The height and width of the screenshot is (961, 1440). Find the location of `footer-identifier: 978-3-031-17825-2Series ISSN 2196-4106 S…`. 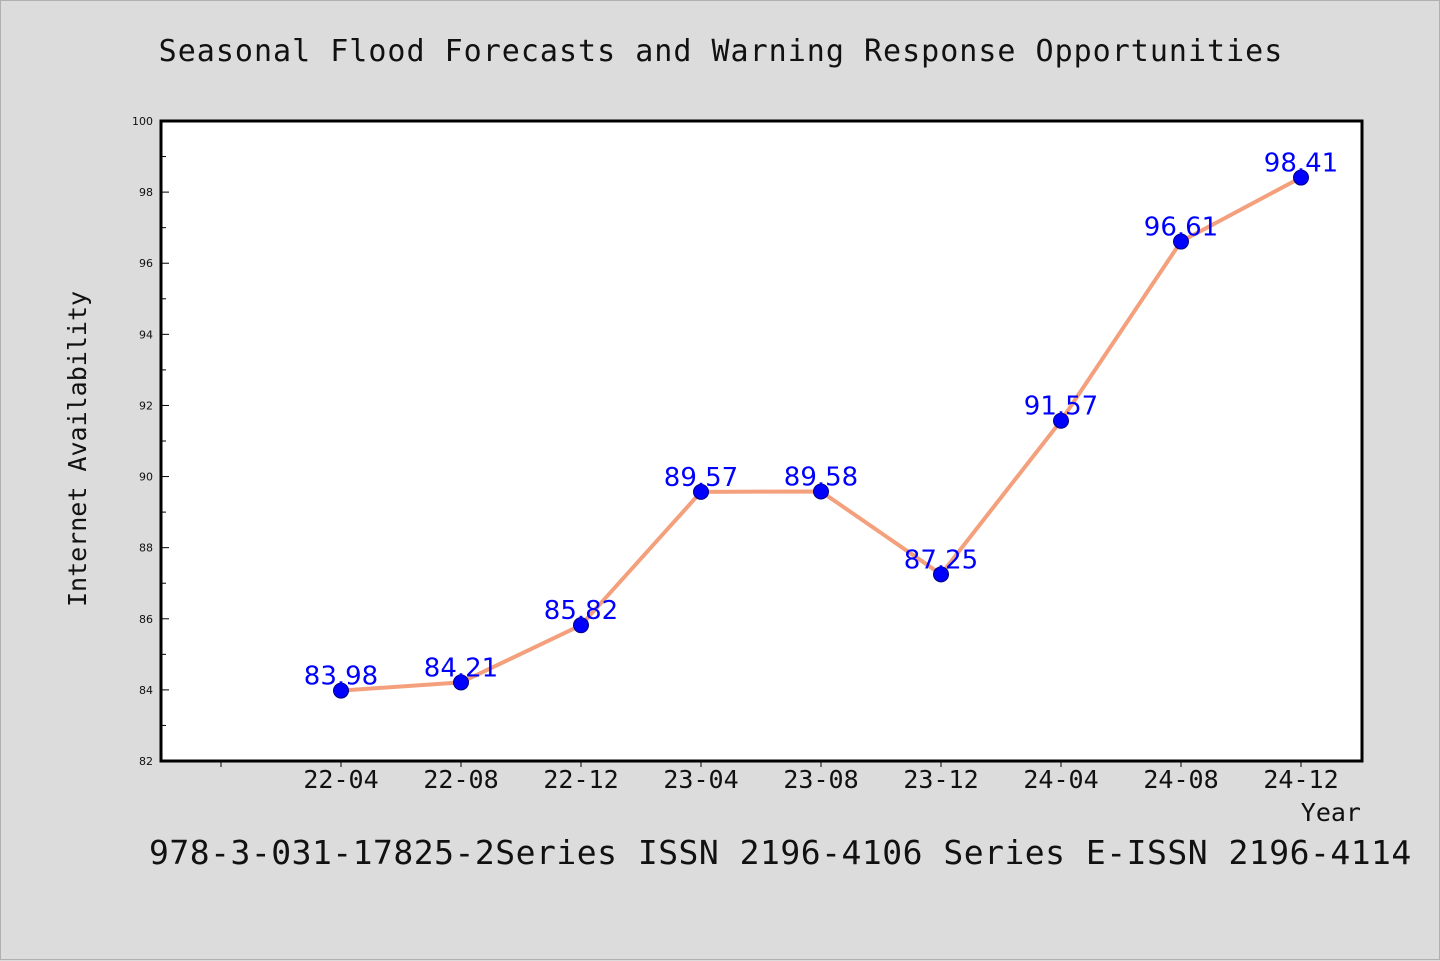

footer-identifier: 978-3-031-17825-2Series ISSN 2196-4106 S… is located at coordinates (780, 852).